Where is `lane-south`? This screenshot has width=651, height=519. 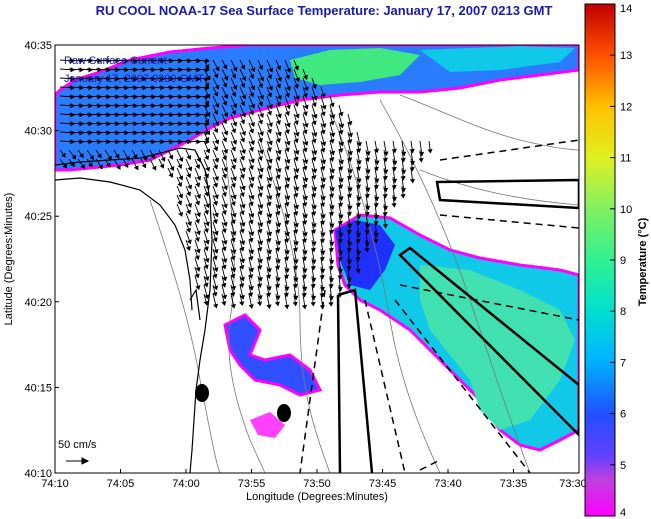 lane-south is located at coordinates (355, 380).